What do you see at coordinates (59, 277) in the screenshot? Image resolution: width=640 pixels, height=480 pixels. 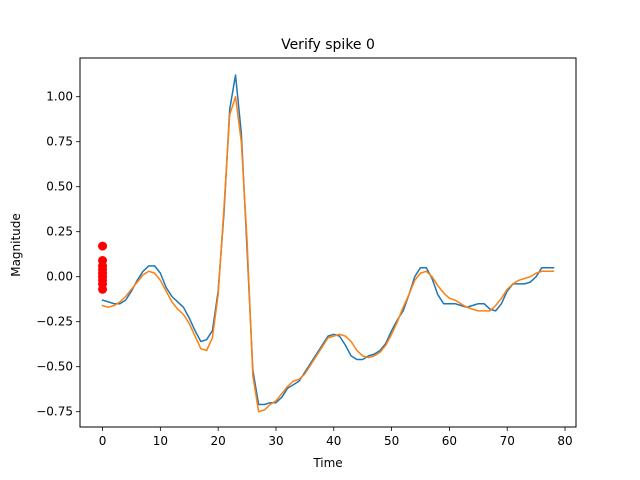 I see `y-tick-label-3: 0.00` at bounding box center [59, 277].